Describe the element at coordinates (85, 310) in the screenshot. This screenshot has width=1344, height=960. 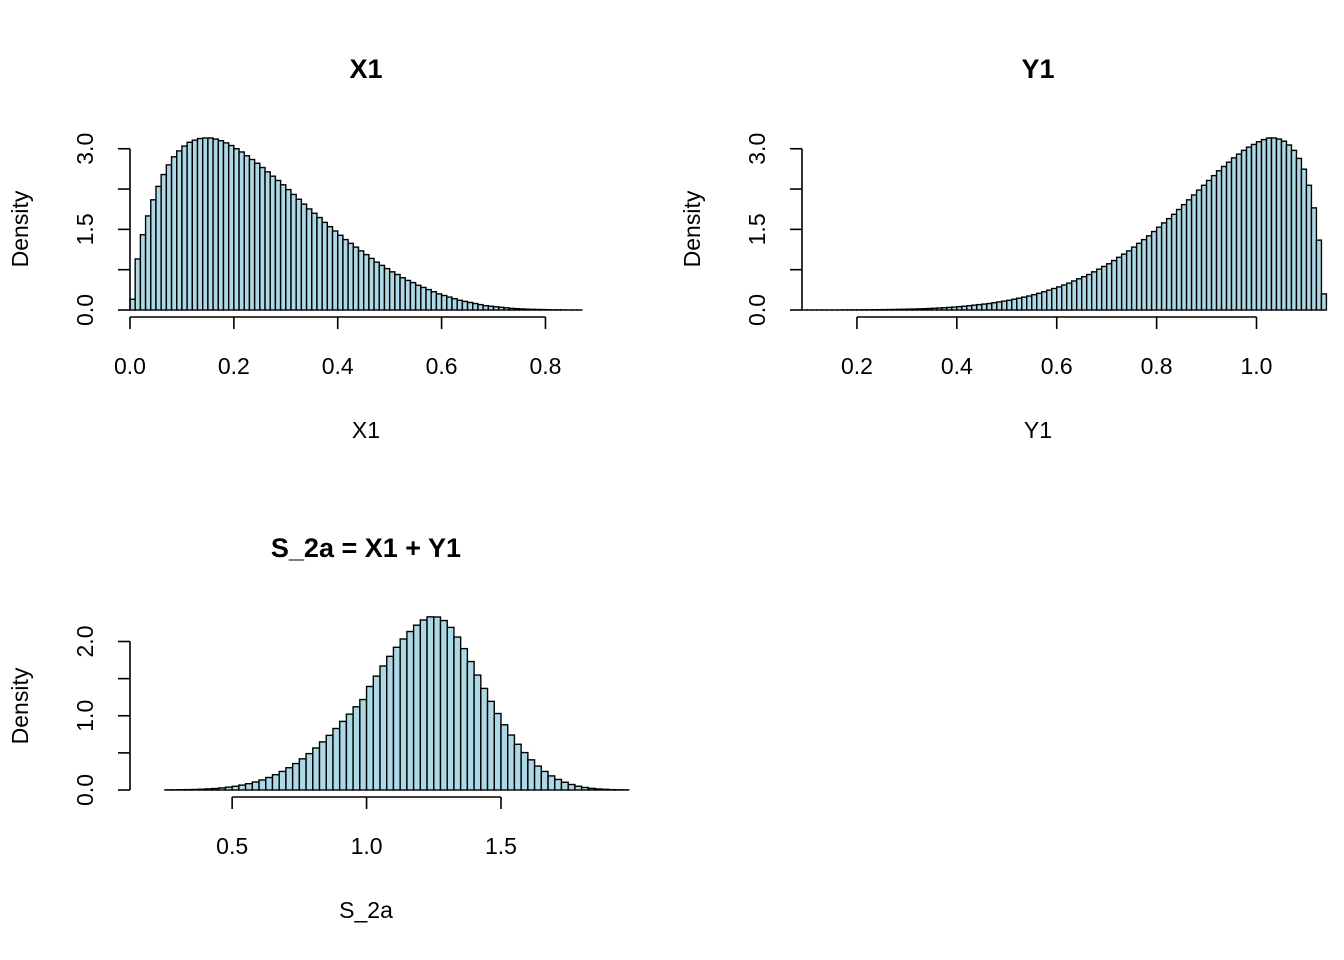
I see `y-tick-label: 0.0` at that location.